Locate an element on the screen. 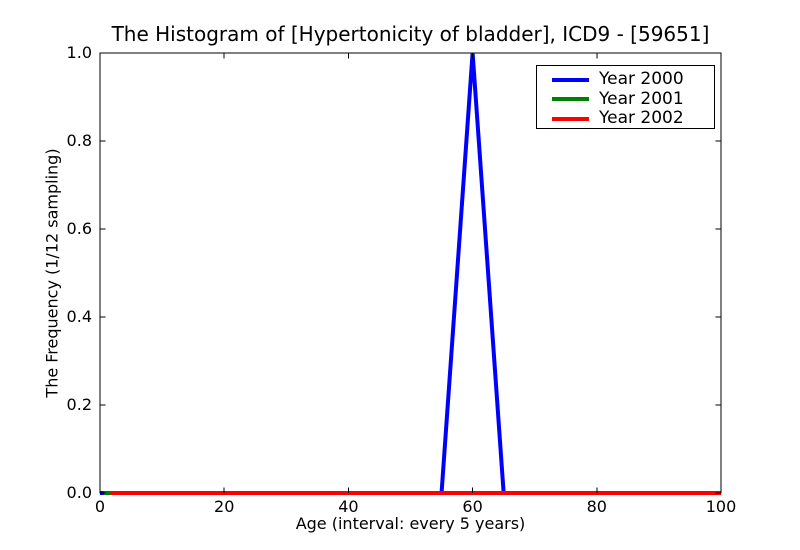  x-tick-label-0: 0 is located at coordinates (100, 506).